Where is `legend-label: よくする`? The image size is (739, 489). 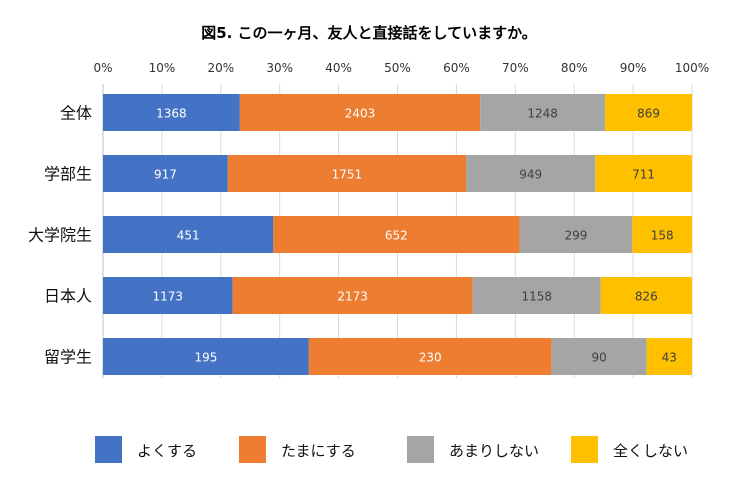 legend-label: よくする is located at coordinates (167, 451).